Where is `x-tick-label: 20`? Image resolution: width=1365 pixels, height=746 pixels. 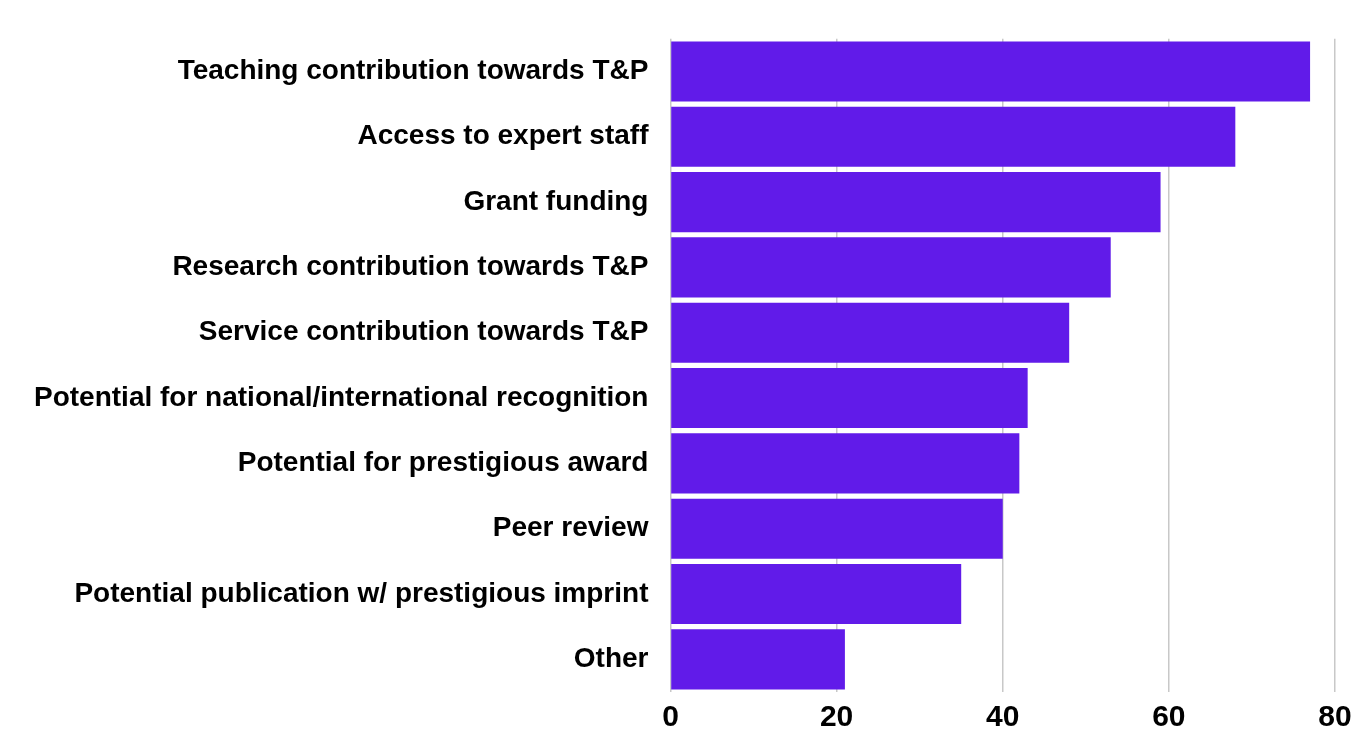
x-tick-label: 20 is located at coordinates (836, 716).